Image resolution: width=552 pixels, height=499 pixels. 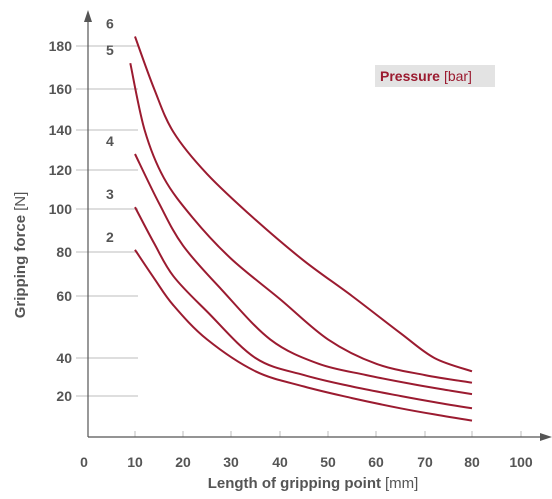 What do you see at coordinates (64, 396) in the screenshot?
I see `y-tick-label-20: 20` at bounding box center [64, 396].